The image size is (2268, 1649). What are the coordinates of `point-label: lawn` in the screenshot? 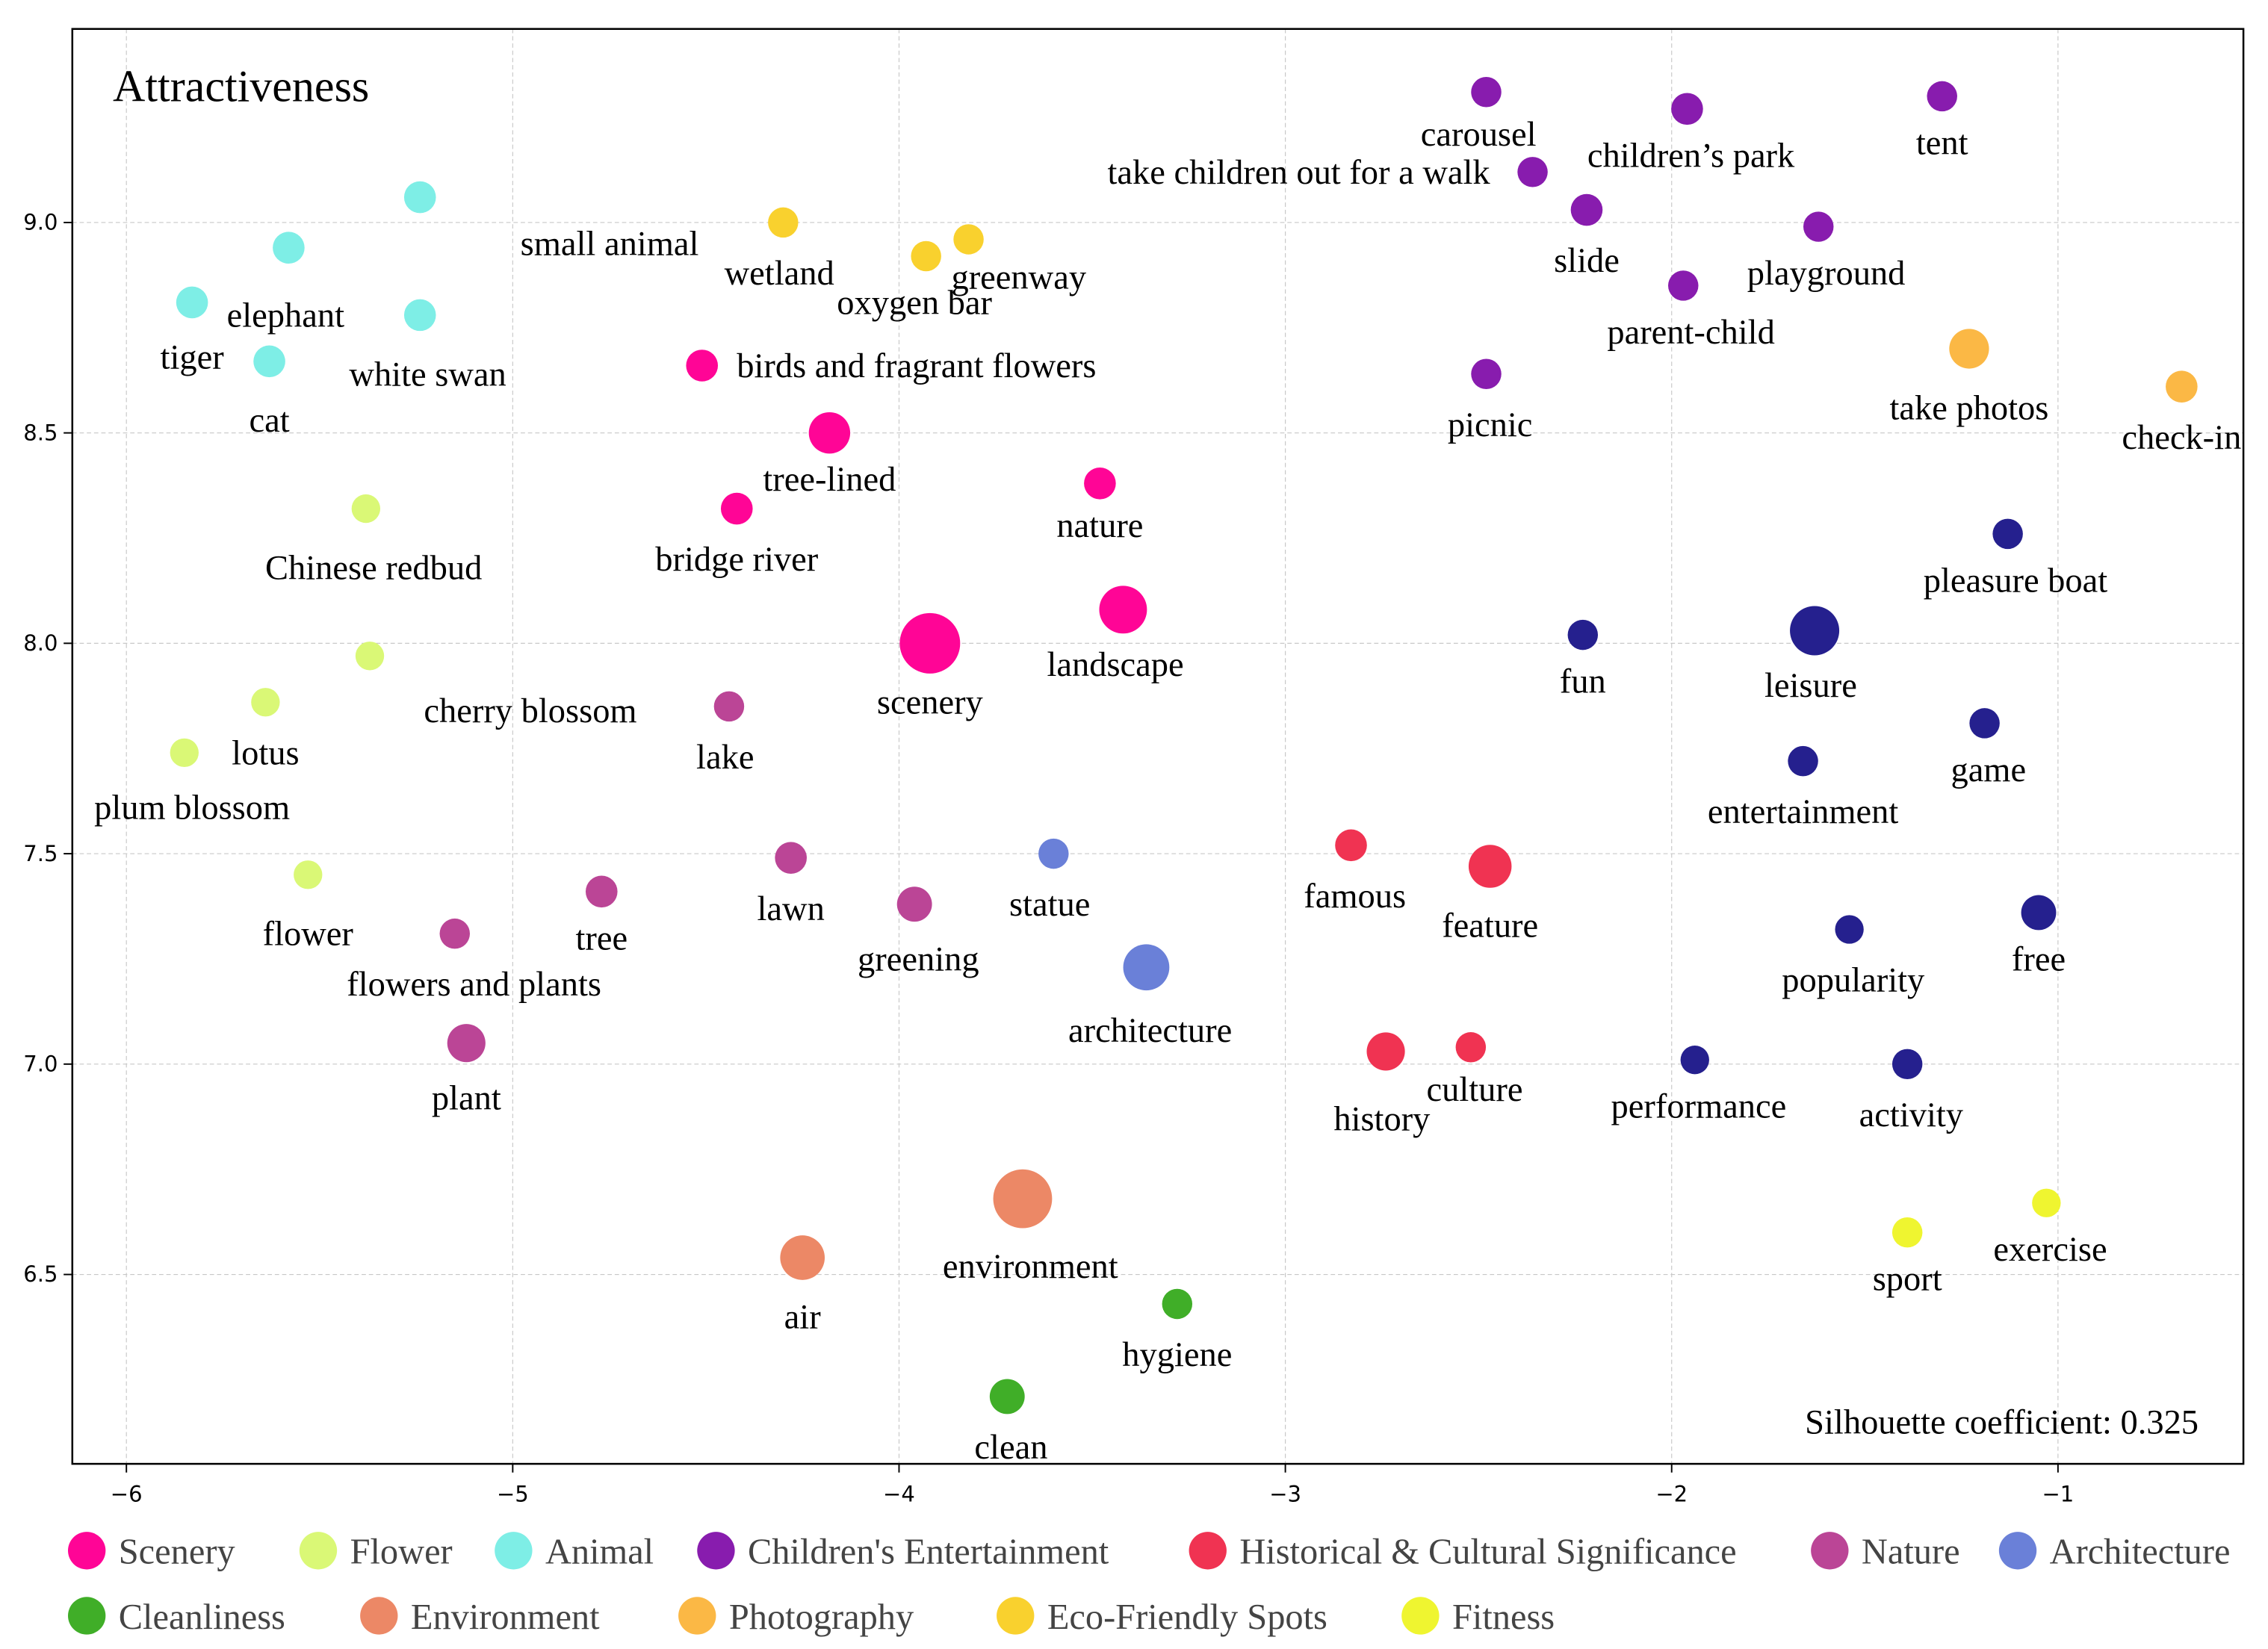 It's located at (791, 909).